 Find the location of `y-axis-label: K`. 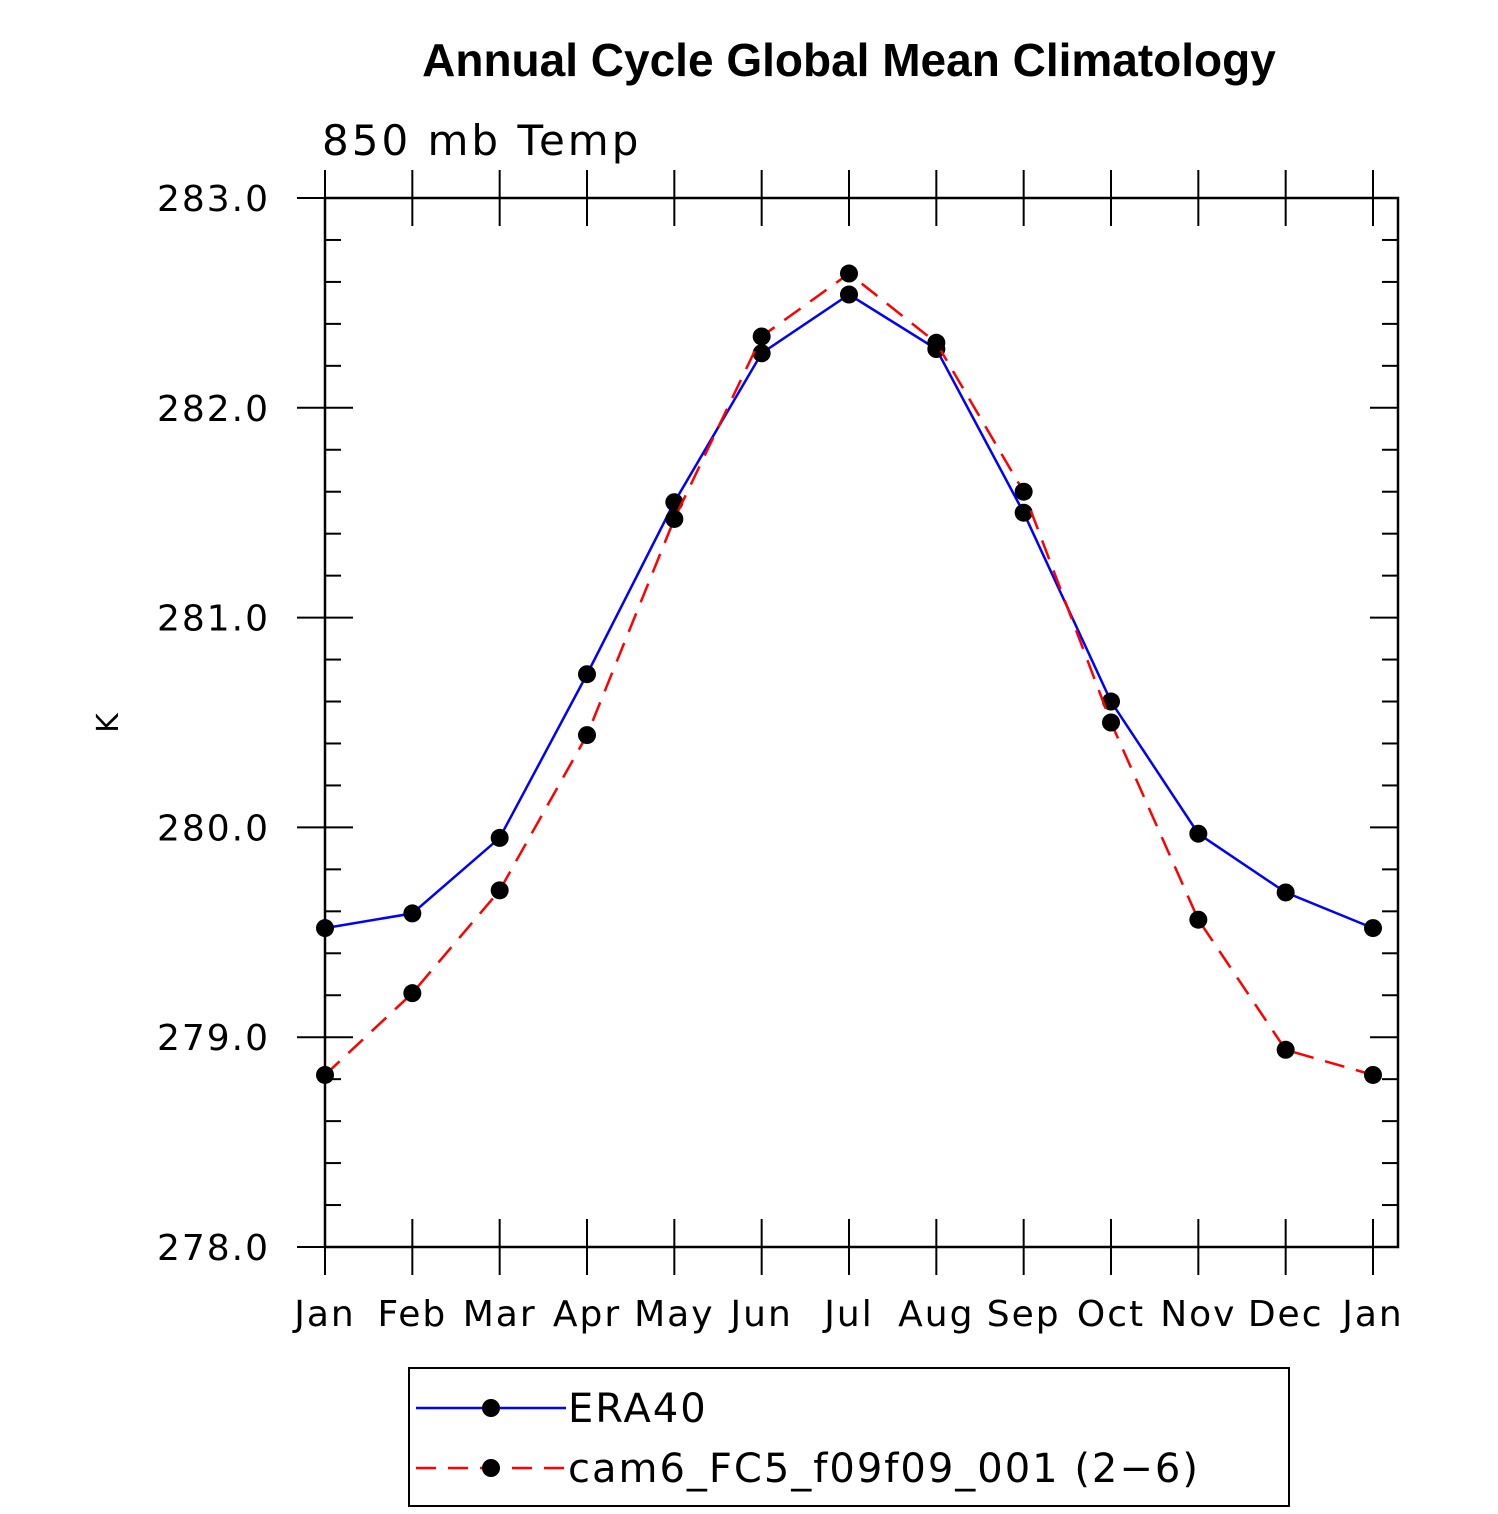

y-axis-label: K is located at coordinates (108, 722).